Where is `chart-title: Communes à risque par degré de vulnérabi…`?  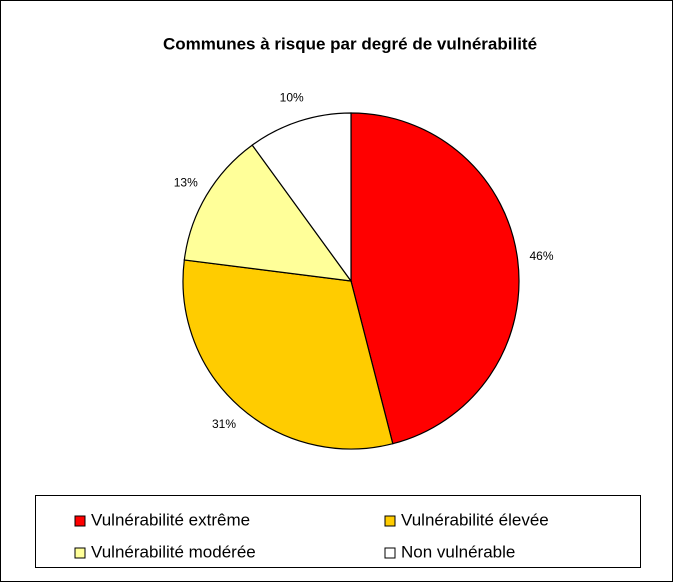 chart-title: Communes à risque par degré de vulnérabi… is located at coordinates (350, 43).